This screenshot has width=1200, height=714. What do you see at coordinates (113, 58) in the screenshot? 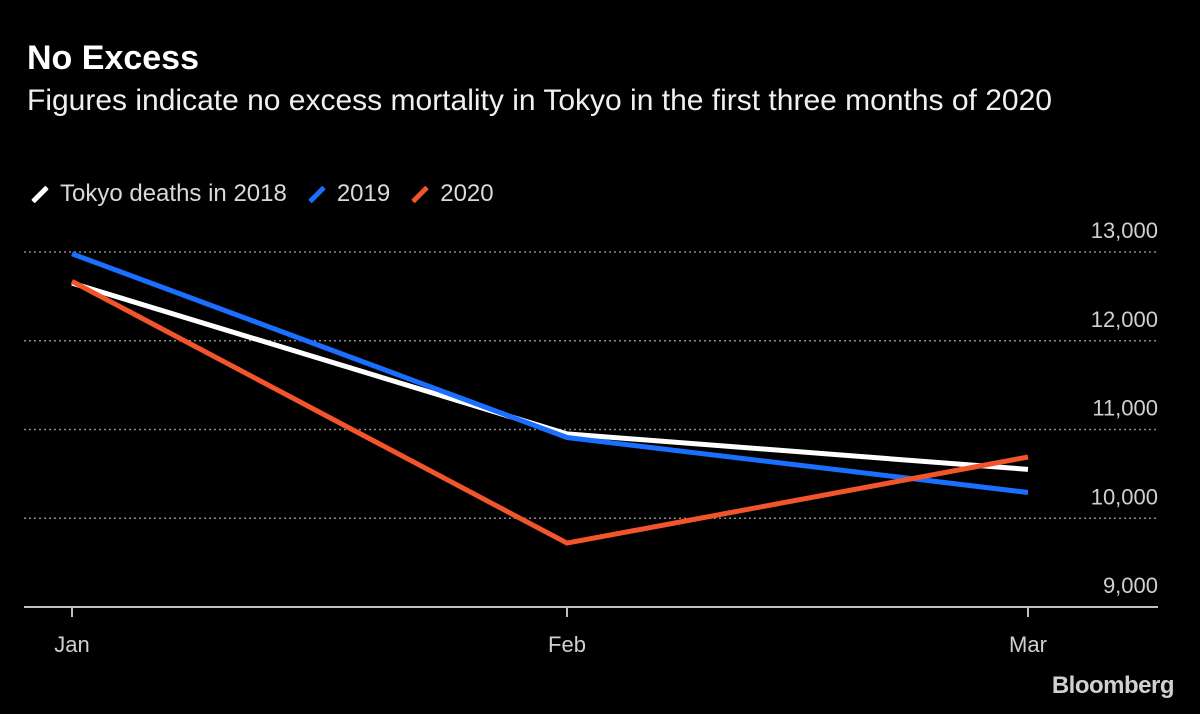
I see `chart-title: No Excess` at bounding box center [113, 58].